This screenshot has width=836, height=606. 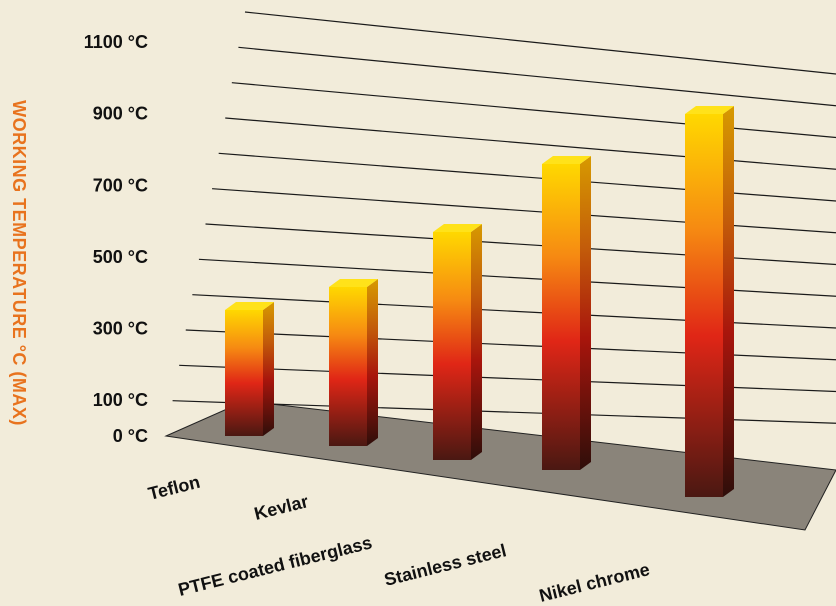 I want to click on y-tick-label: 700 °C, so click(x=120, y=185).